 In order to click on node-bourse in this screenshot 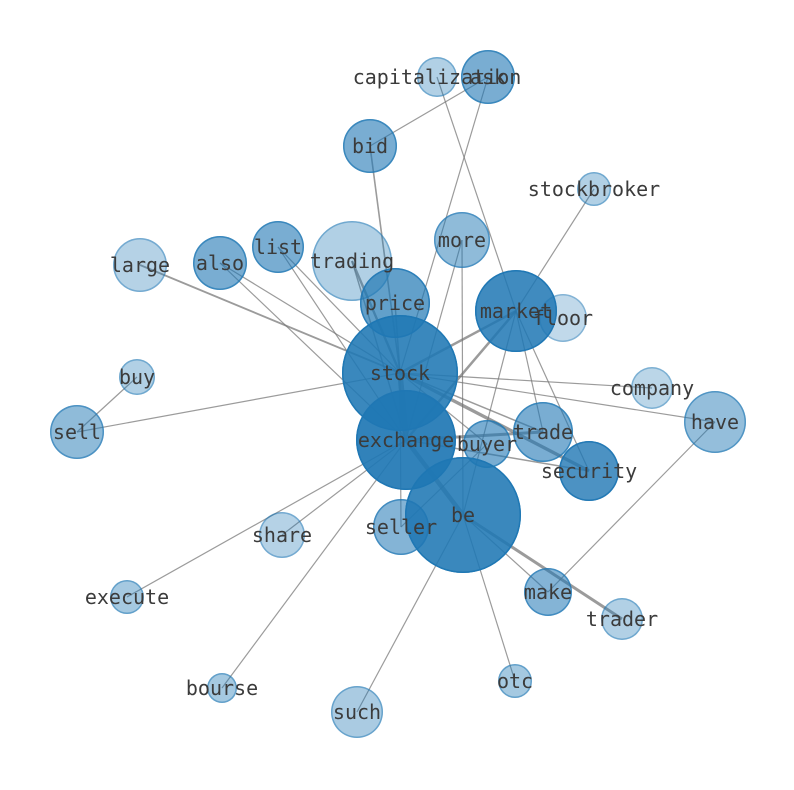, I will do `click(222, 688)`.